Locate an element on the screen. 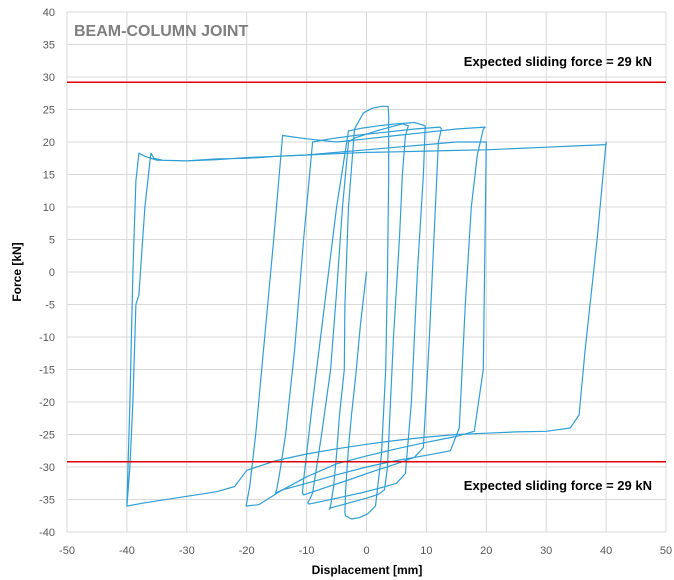 The width and height of the screenshot is (674, 580). x-tick-label: -10 is located at coordinates (307, 551).